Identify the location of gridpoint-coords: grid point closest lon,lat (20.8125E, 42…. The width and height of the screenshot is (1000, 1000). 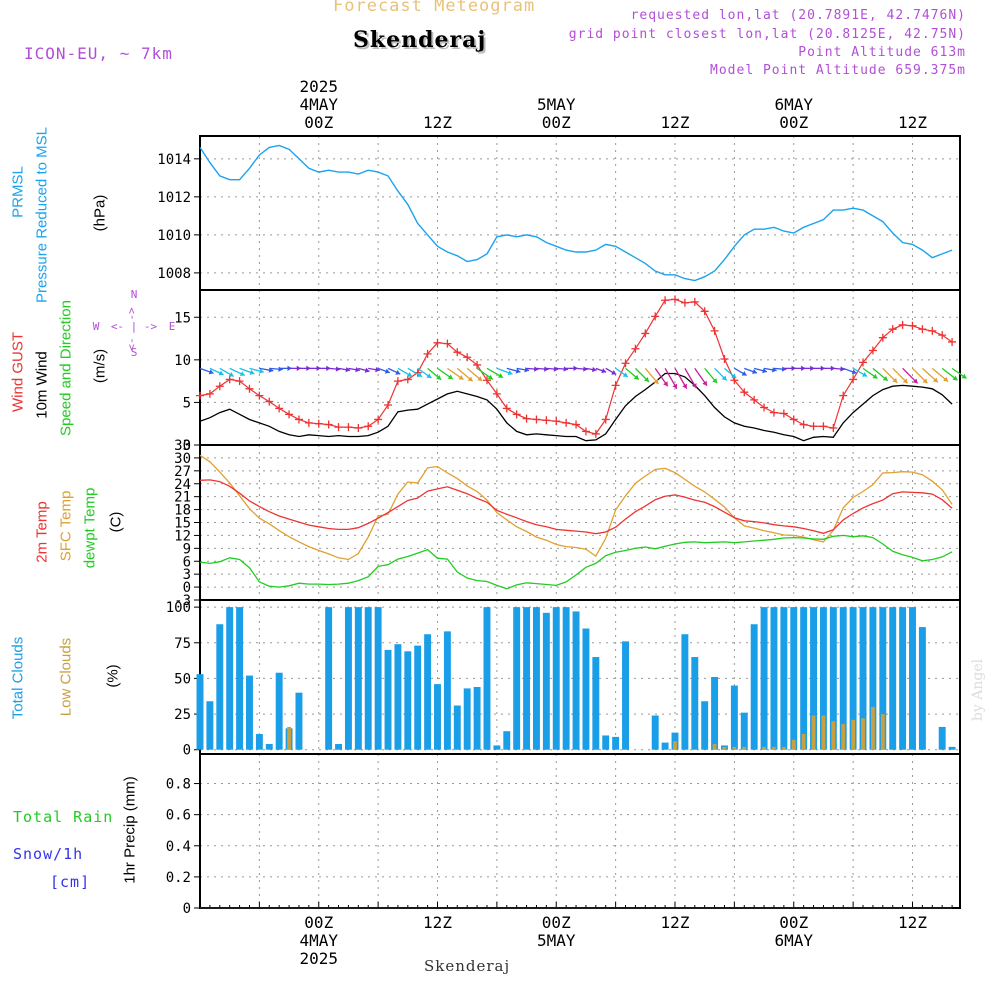
(767, 34).